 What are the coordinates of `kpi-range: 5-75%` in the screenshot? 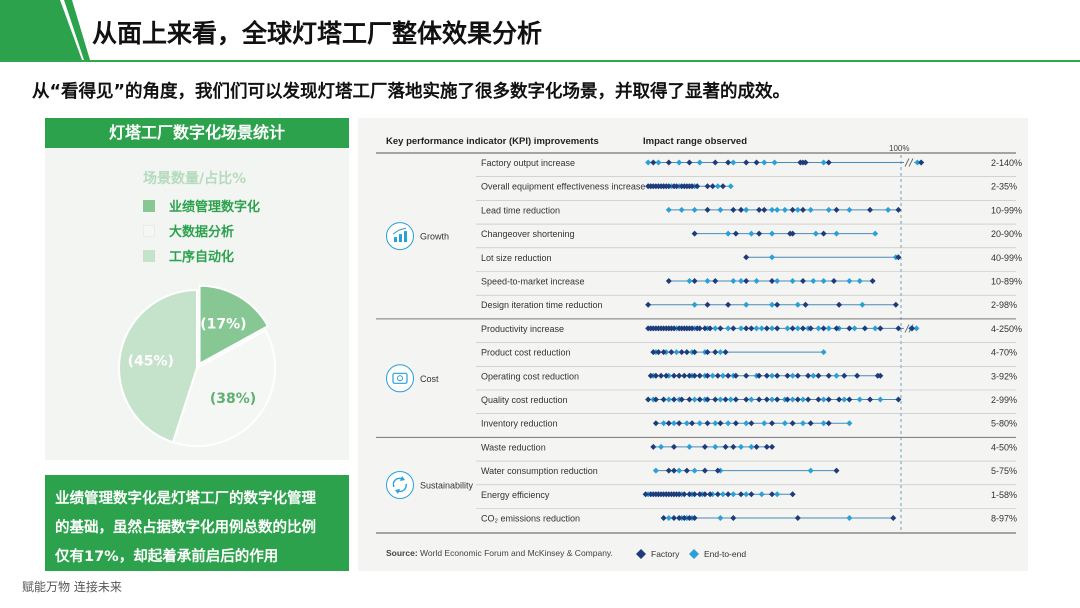 It's located at (1004, 471).